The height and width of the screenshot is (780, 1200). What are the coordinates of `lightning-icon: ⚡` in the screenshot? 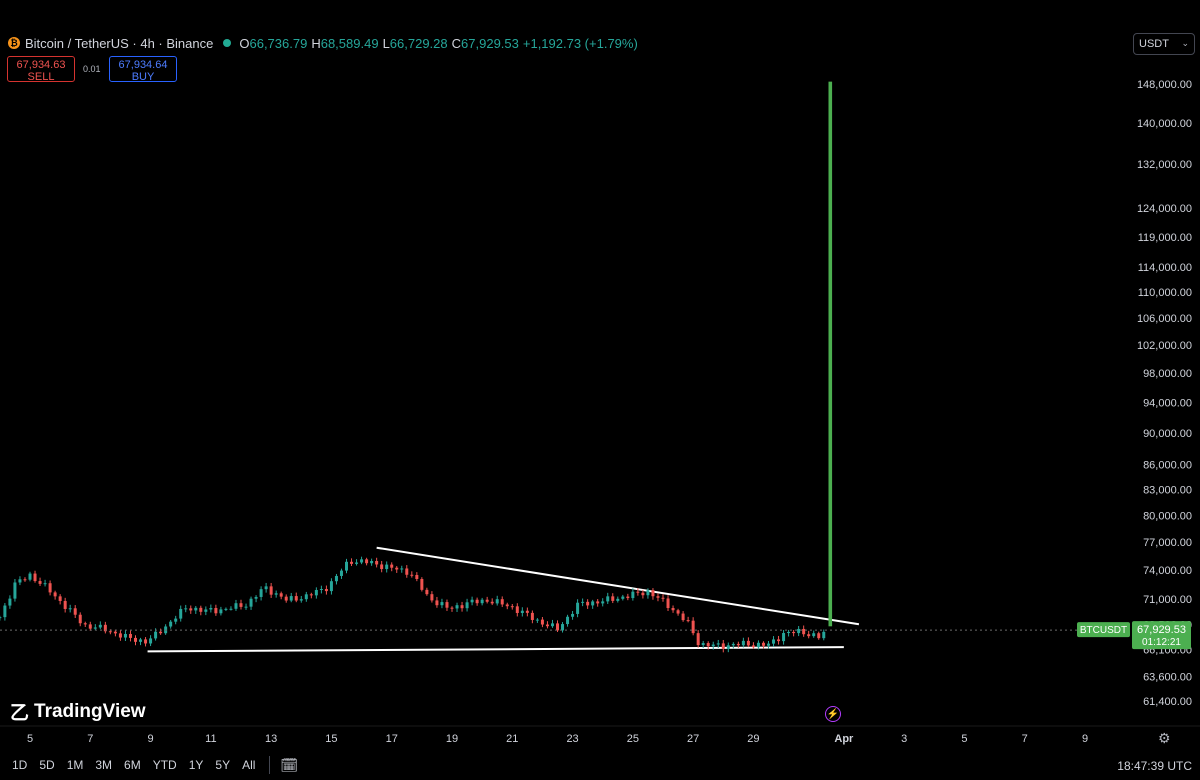 It's located at (833, 714).